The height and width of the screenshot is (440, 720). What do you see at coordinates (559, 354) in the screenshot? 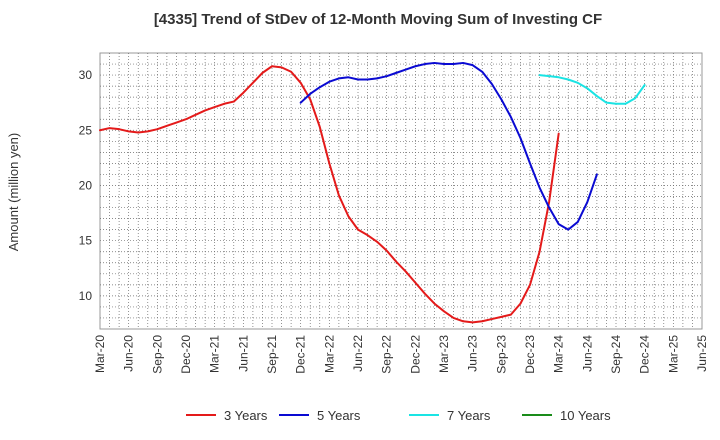
I see `x-tick-label: Mar-24` at bounding box center [559, 354].